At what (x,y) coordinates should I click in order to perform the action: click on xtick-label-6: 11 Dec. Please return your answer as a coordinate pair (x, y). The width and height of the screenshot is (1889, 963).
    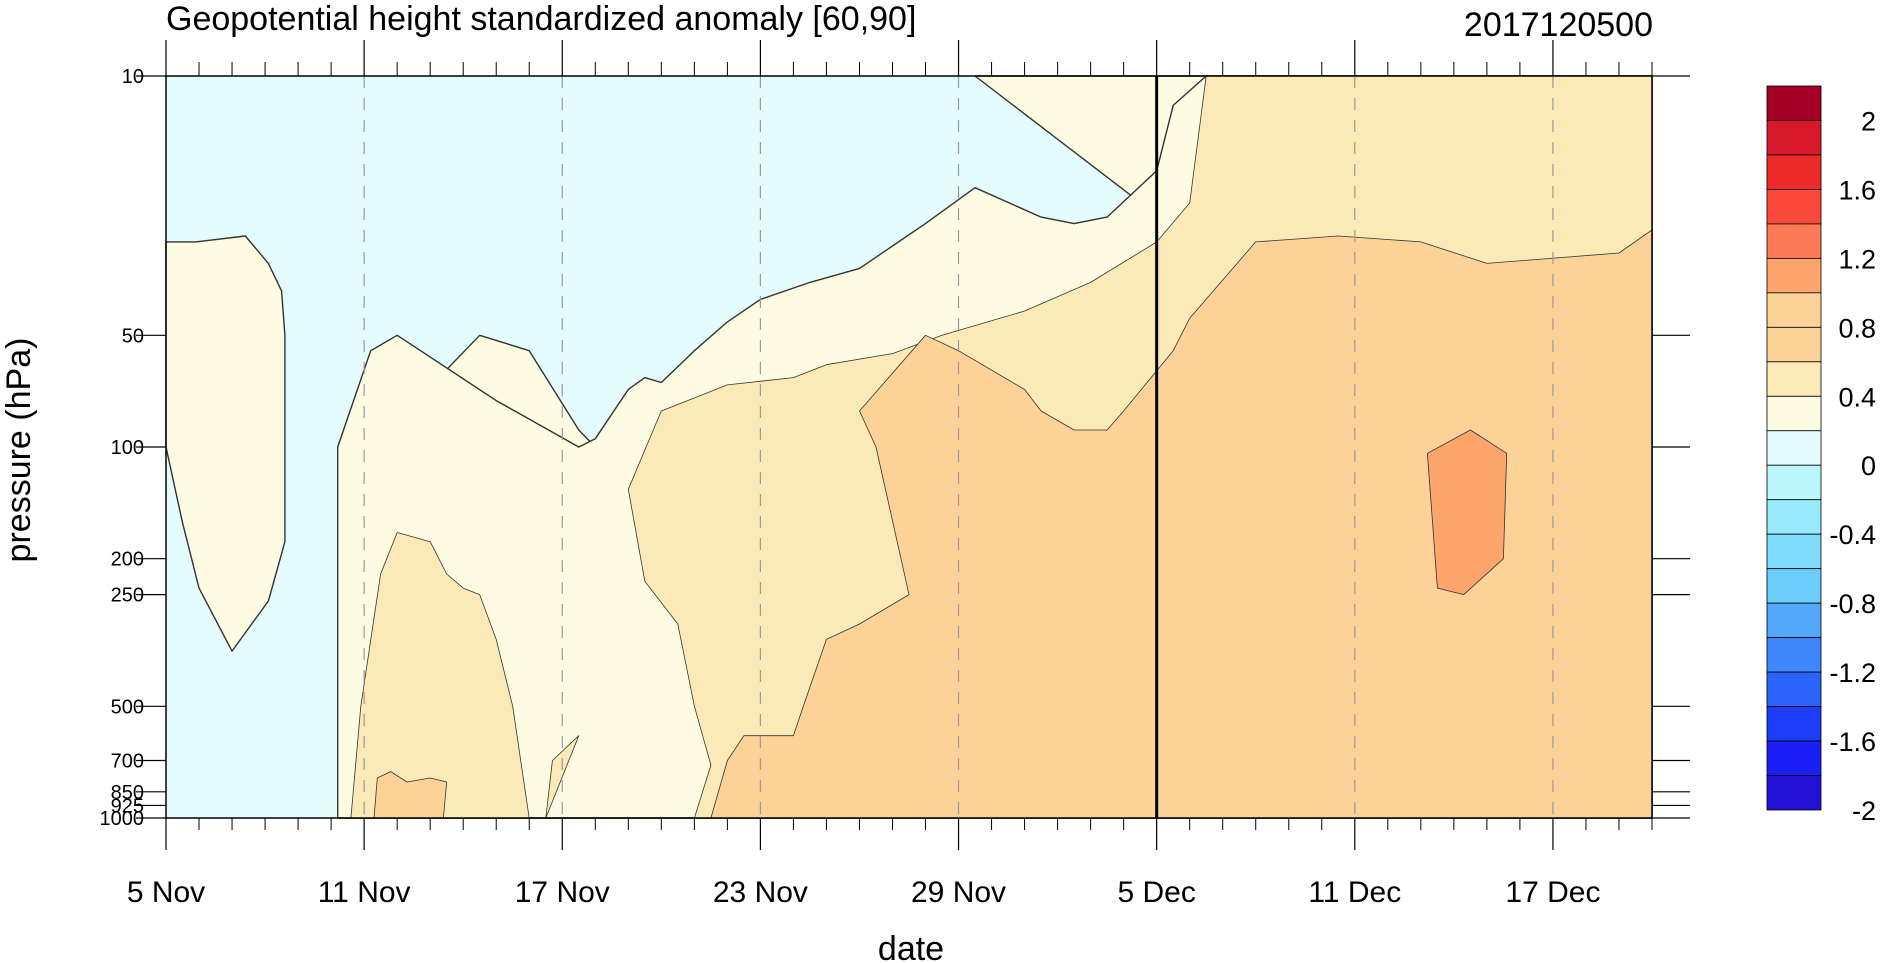
    Looking at the image, I should click on (1354, 892).